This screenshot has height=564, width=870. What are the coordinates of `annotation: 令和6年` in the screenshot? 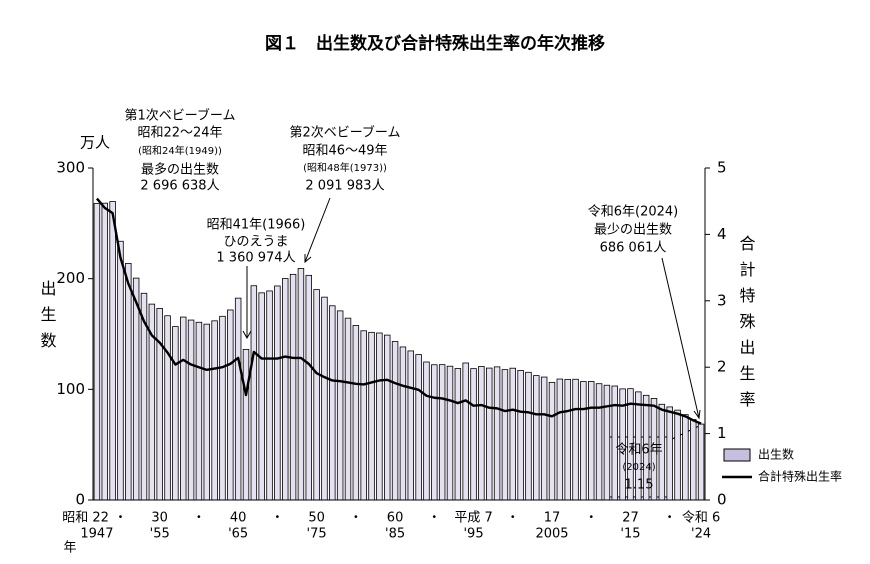 It's located at (638, 450).